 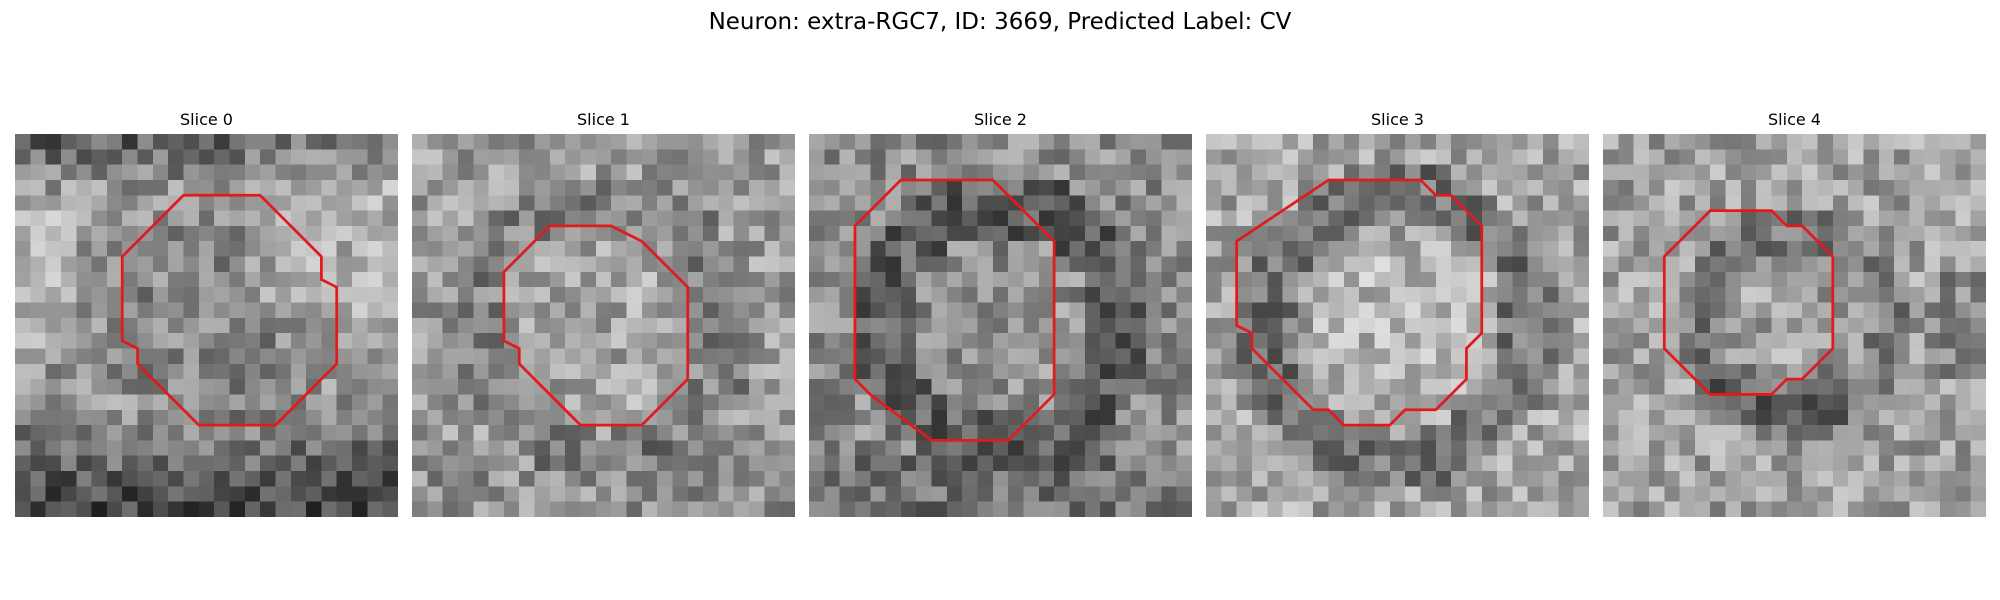 What do you see at coordinates (1000, 119) in the screenshot?
I see `slice-title: Slice 2` at bounding box center [1000, 119].